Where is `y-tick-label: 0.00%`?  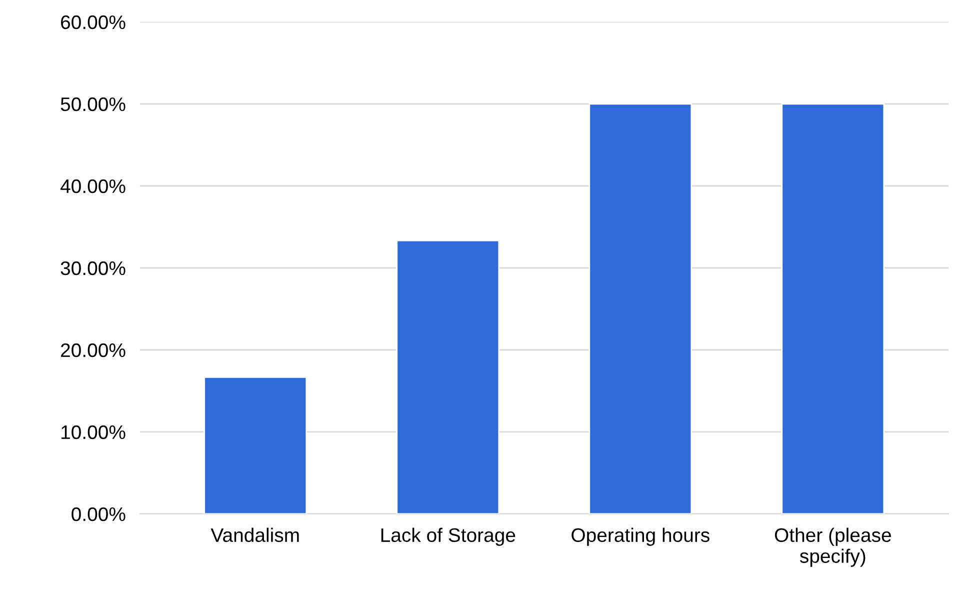 y-tick-label: 0.00% is located at coordinates (99, 514).